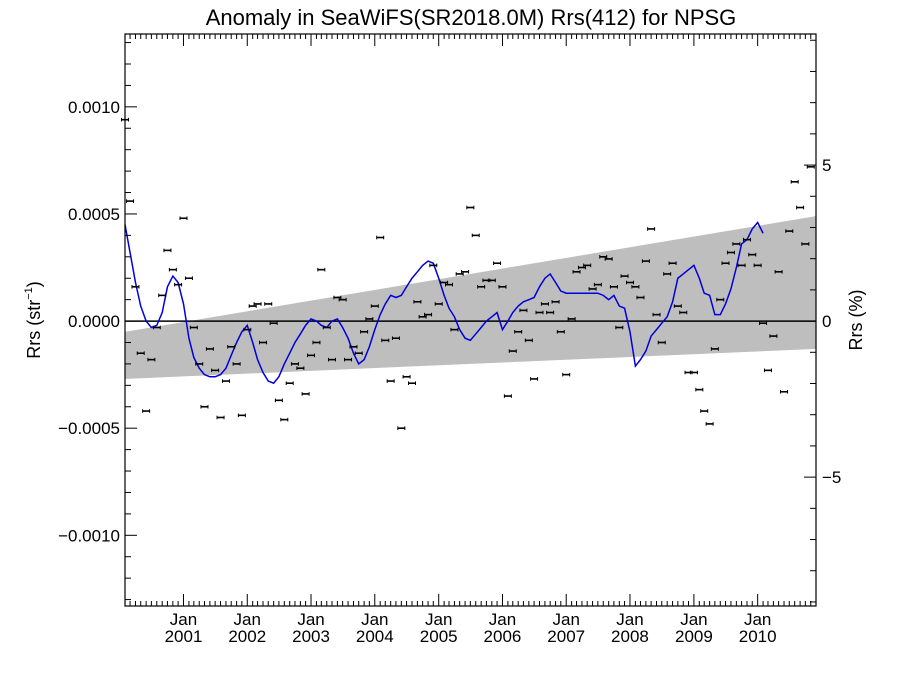  Describe the element at coordinates (758, 636) in the screenshot. I see `x-tick-year-label: 2010` at that location.